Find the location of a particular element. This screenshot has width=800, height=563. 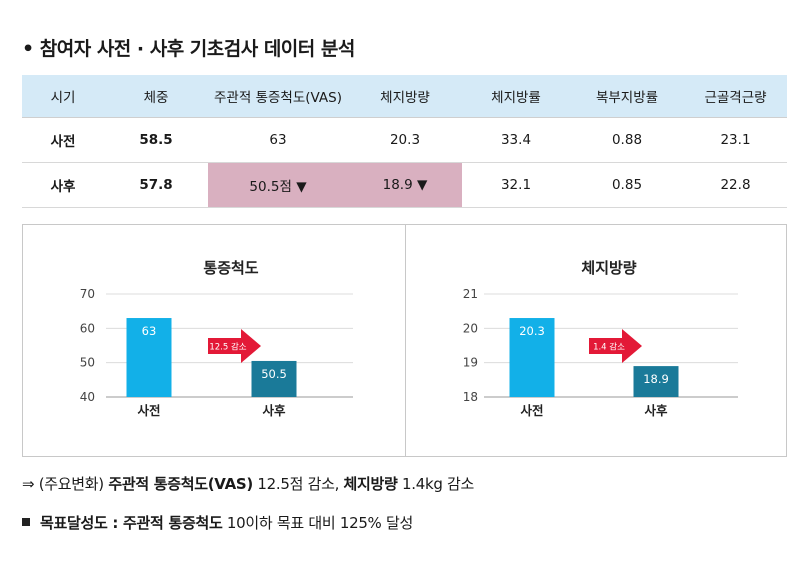

page-title: • 참여자 사전 · 사후 기초검사 데이터 분석 is located at coordinates (188, 49).